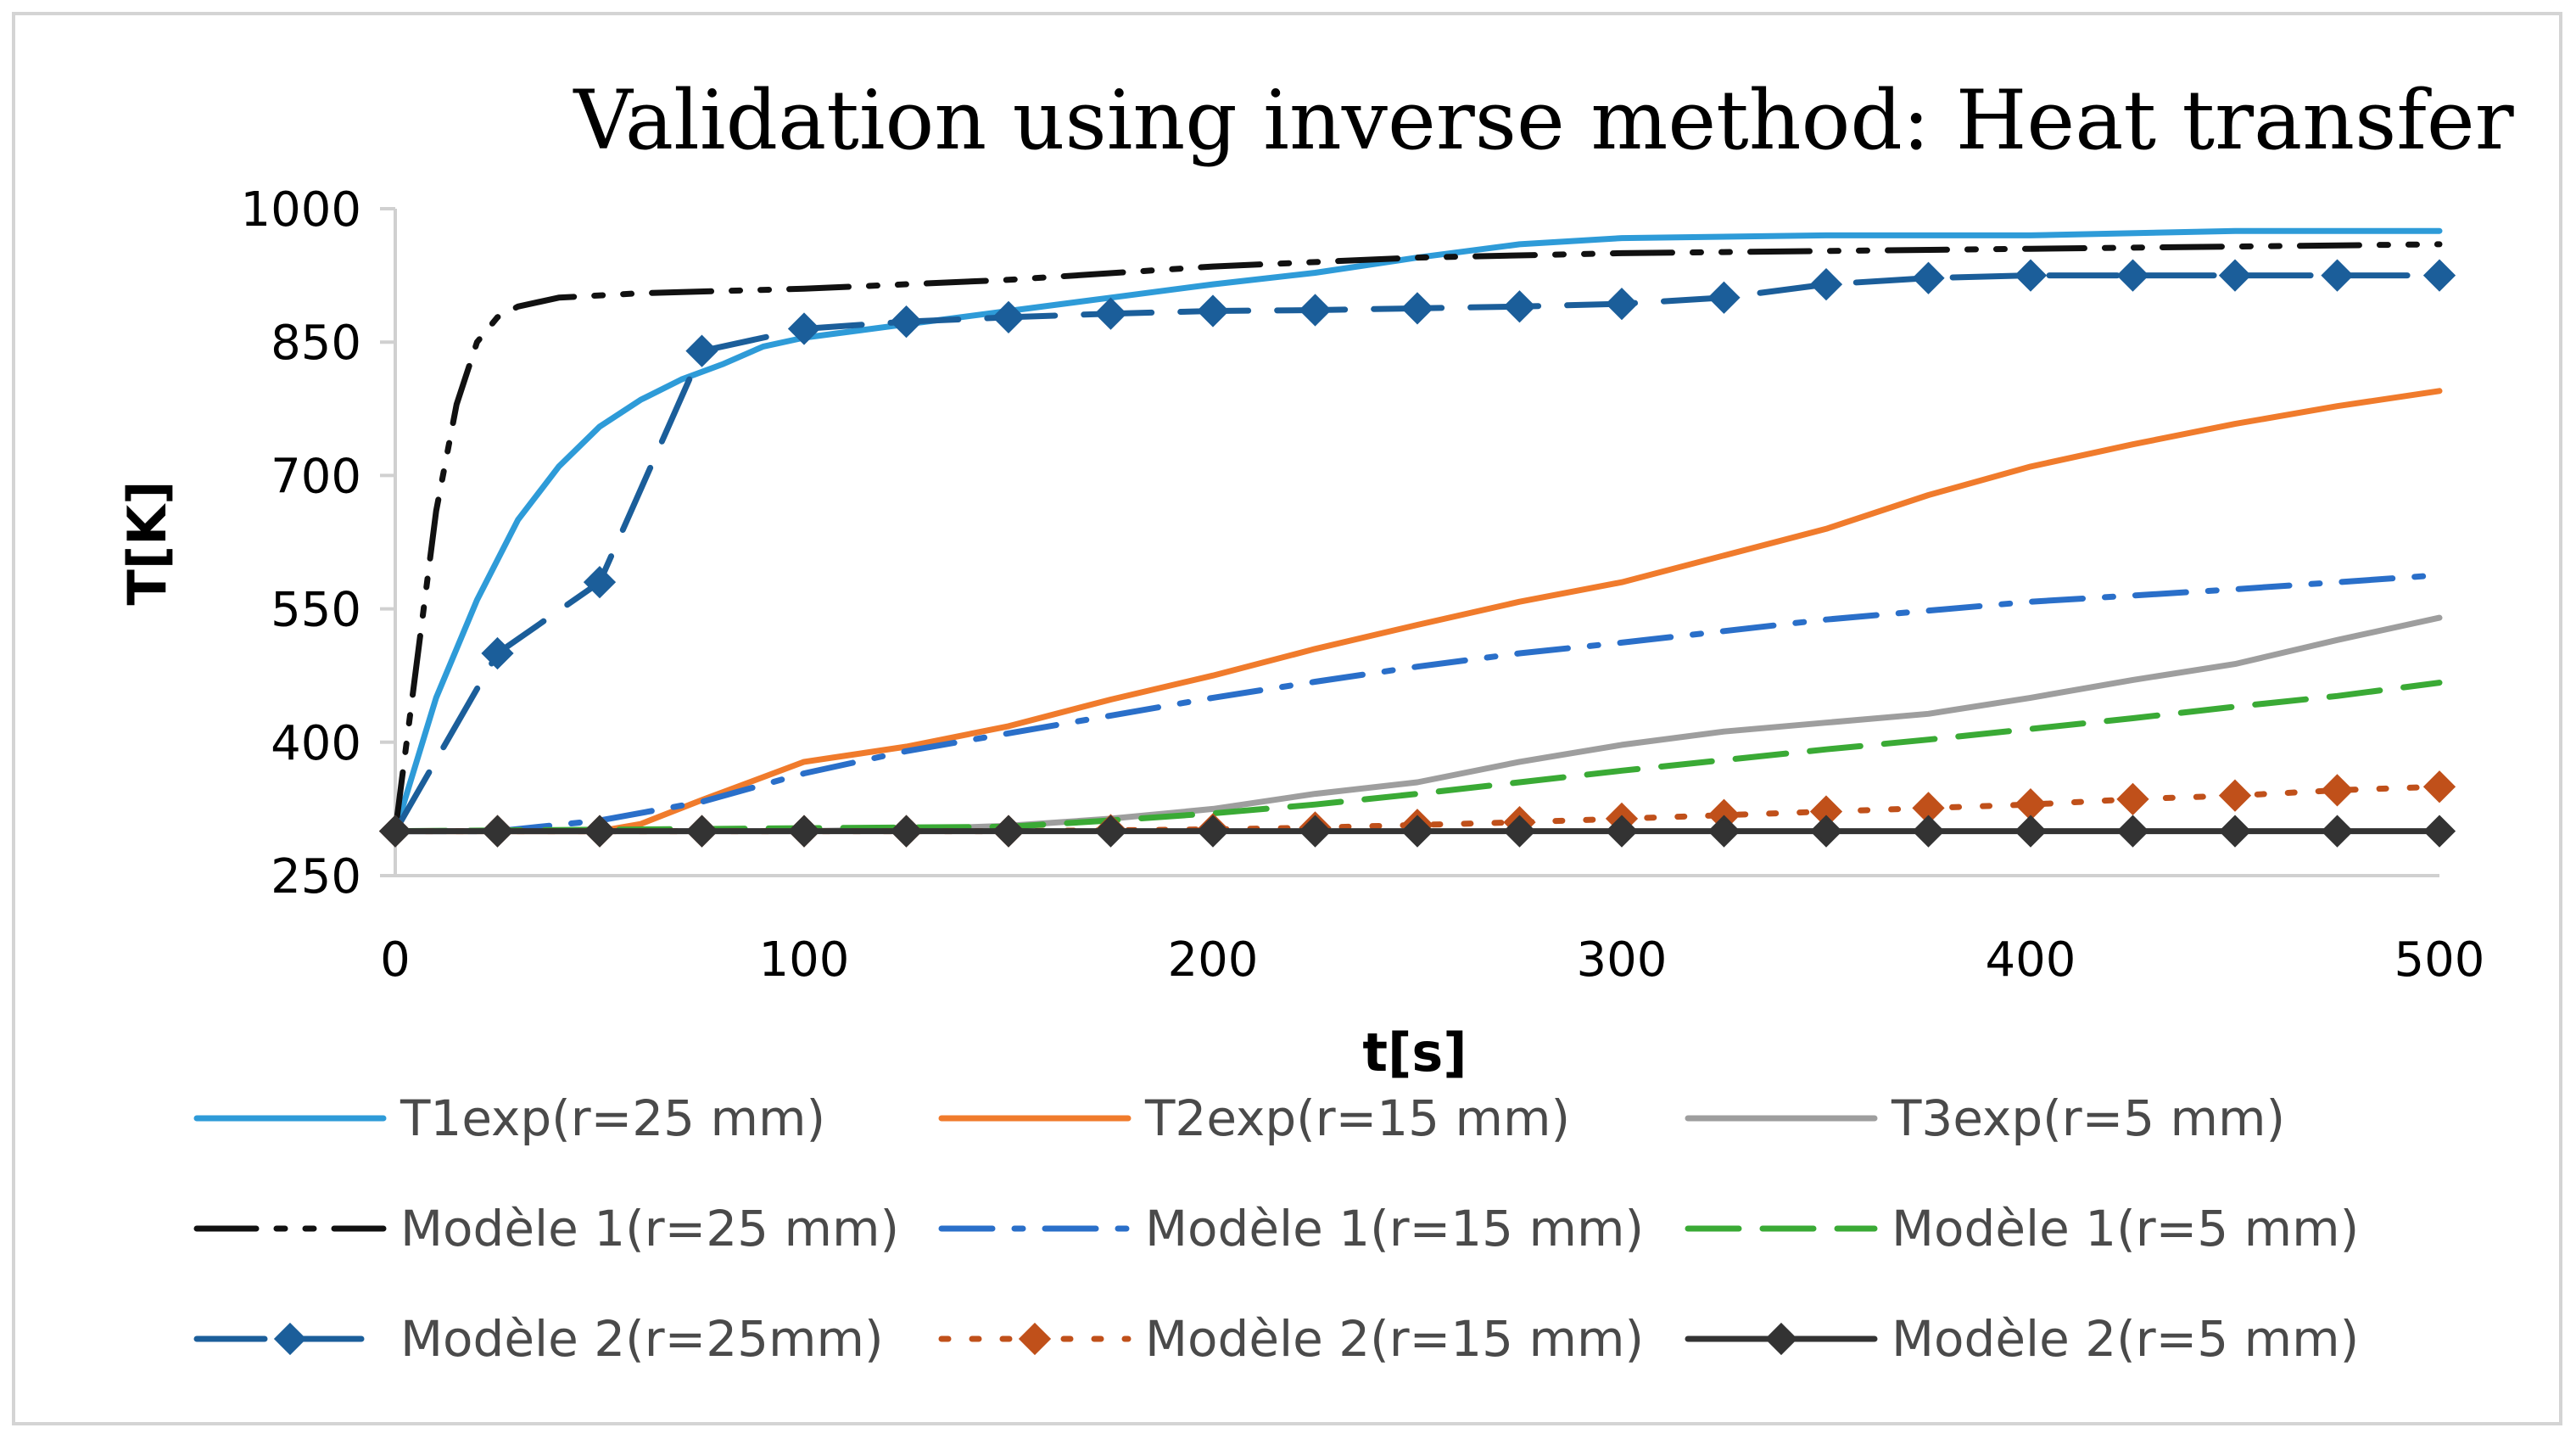  I want to click on legend-label: Modèle 1(r=15 mm), so click(1394, 1229).